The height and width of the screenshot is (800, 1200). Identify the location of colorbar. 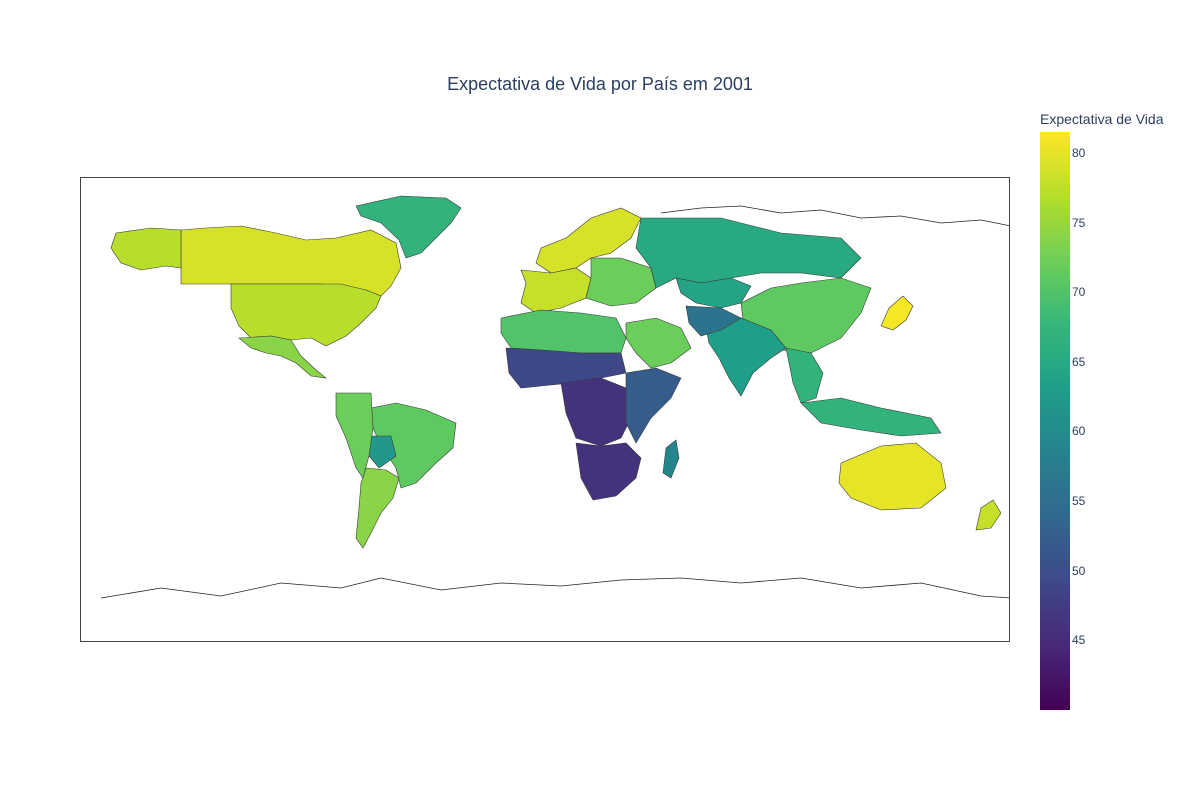
(1055, 421).